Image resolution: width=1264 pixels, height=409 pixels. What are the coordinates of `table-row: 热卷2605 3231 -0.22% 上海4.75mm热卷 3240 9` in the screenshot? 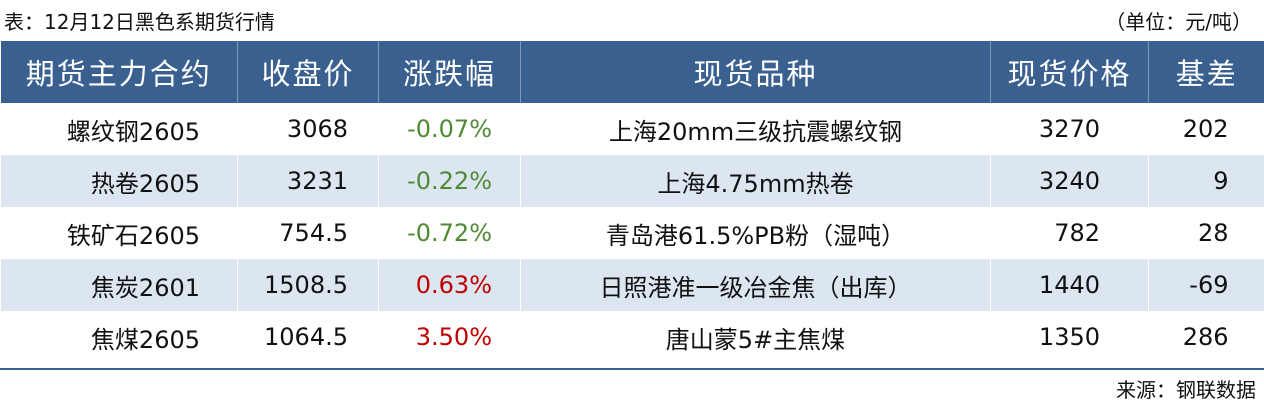 It's located at (632, 181).